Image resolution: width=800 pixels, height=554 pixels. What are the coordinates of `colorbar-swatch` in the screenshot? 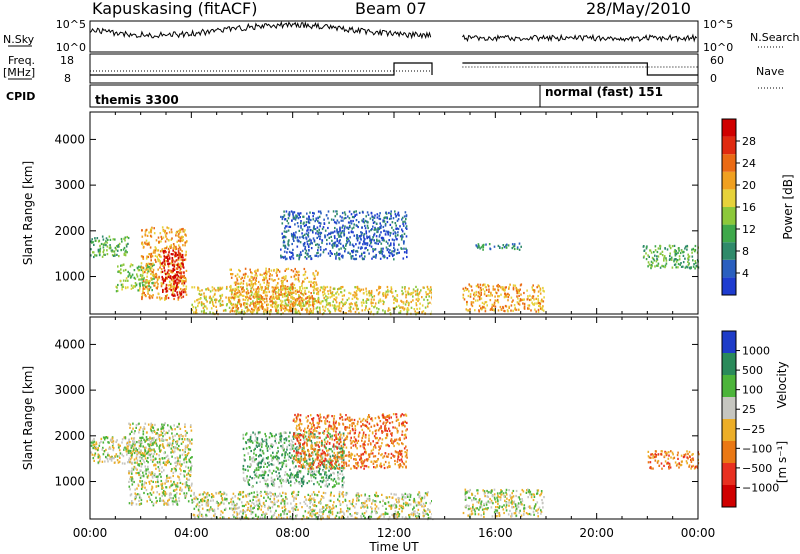 It's located at (729, 128).